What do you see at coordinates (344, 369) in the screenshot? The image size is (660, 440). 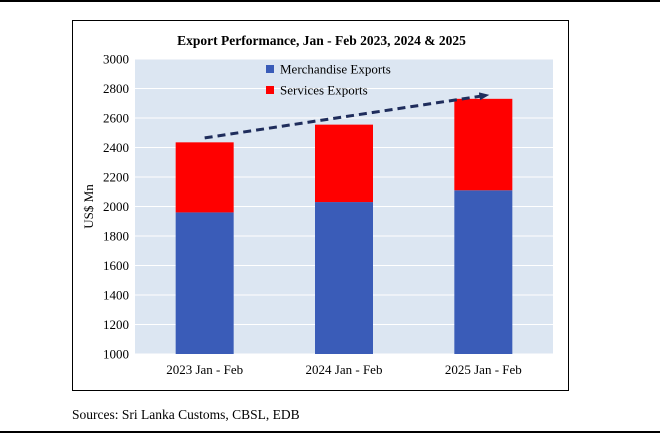 I see `x-tick-label: 2024 Jan - Feb` at bounding box center [344, 369].